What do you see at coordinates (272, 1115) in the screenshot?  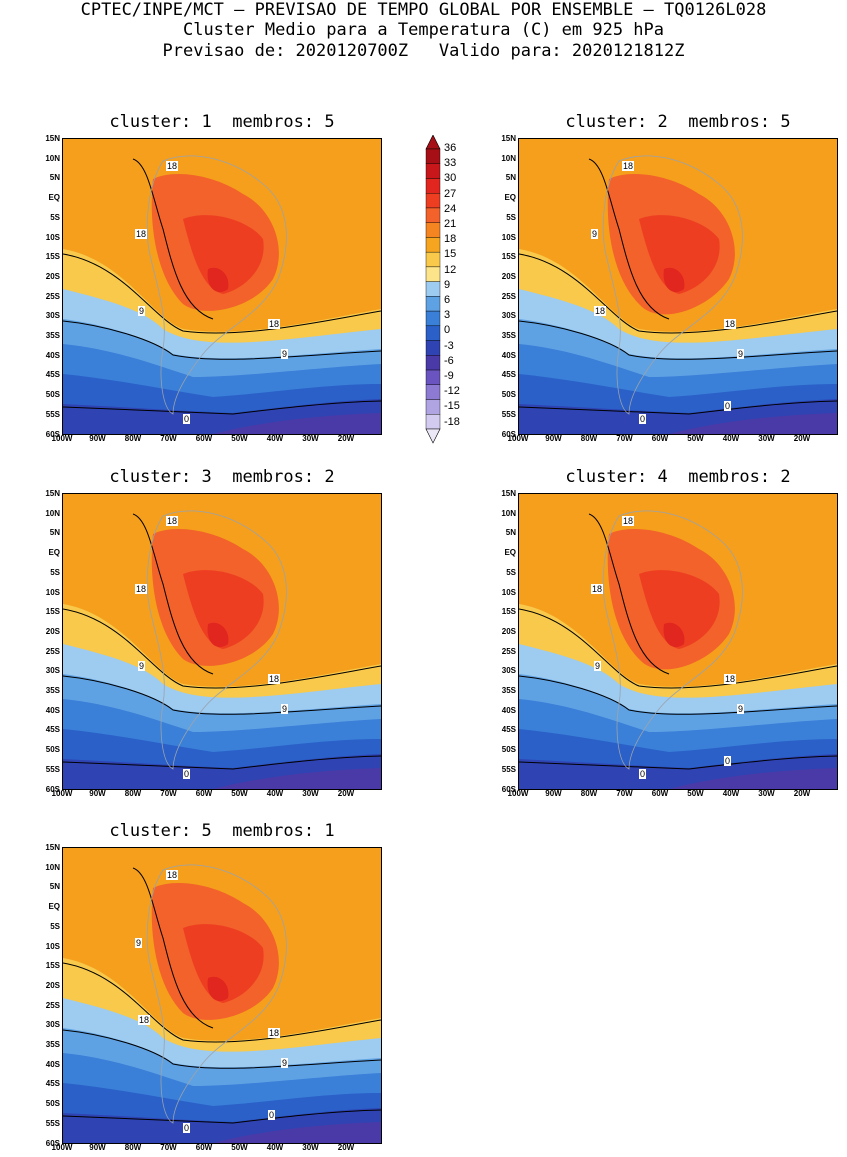 I see `contour-label: 0` at bounding box center [272, 1115].